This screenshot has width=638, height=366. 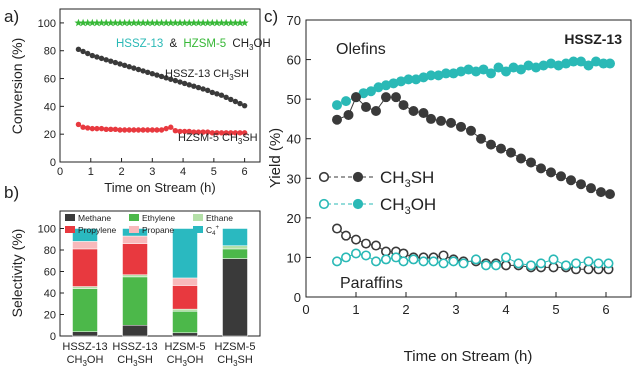 What do you see at coordinates (249, 138) in the screenshot?
I see `label-end: SH` at bounding box center [249, 138].